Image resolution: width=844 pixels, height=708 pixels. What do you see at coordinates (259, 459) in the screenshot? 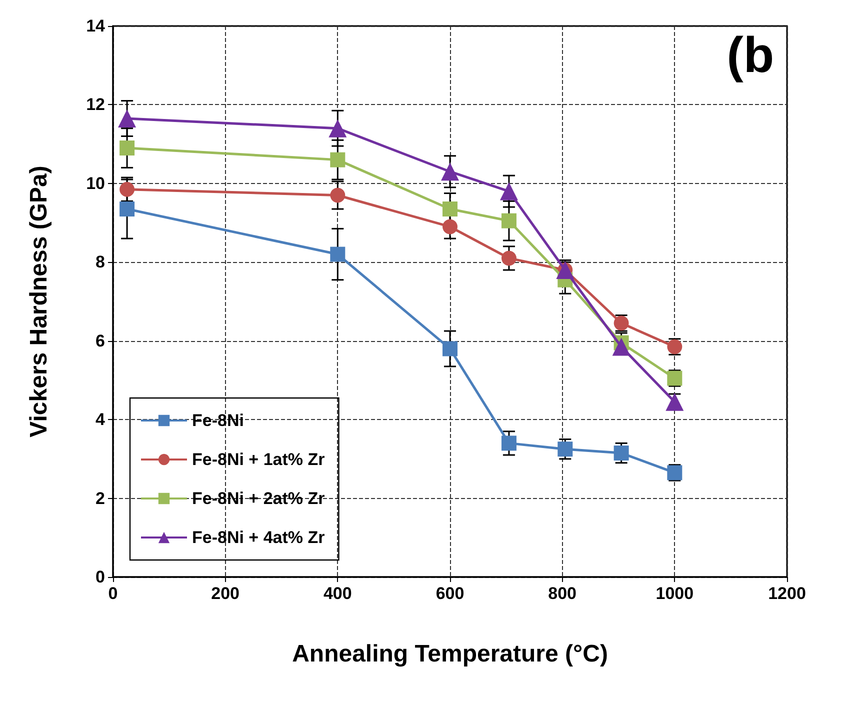
I see `legend-label: Fe-8Ni + 1at% Zr` at bounding box center [259, 459].